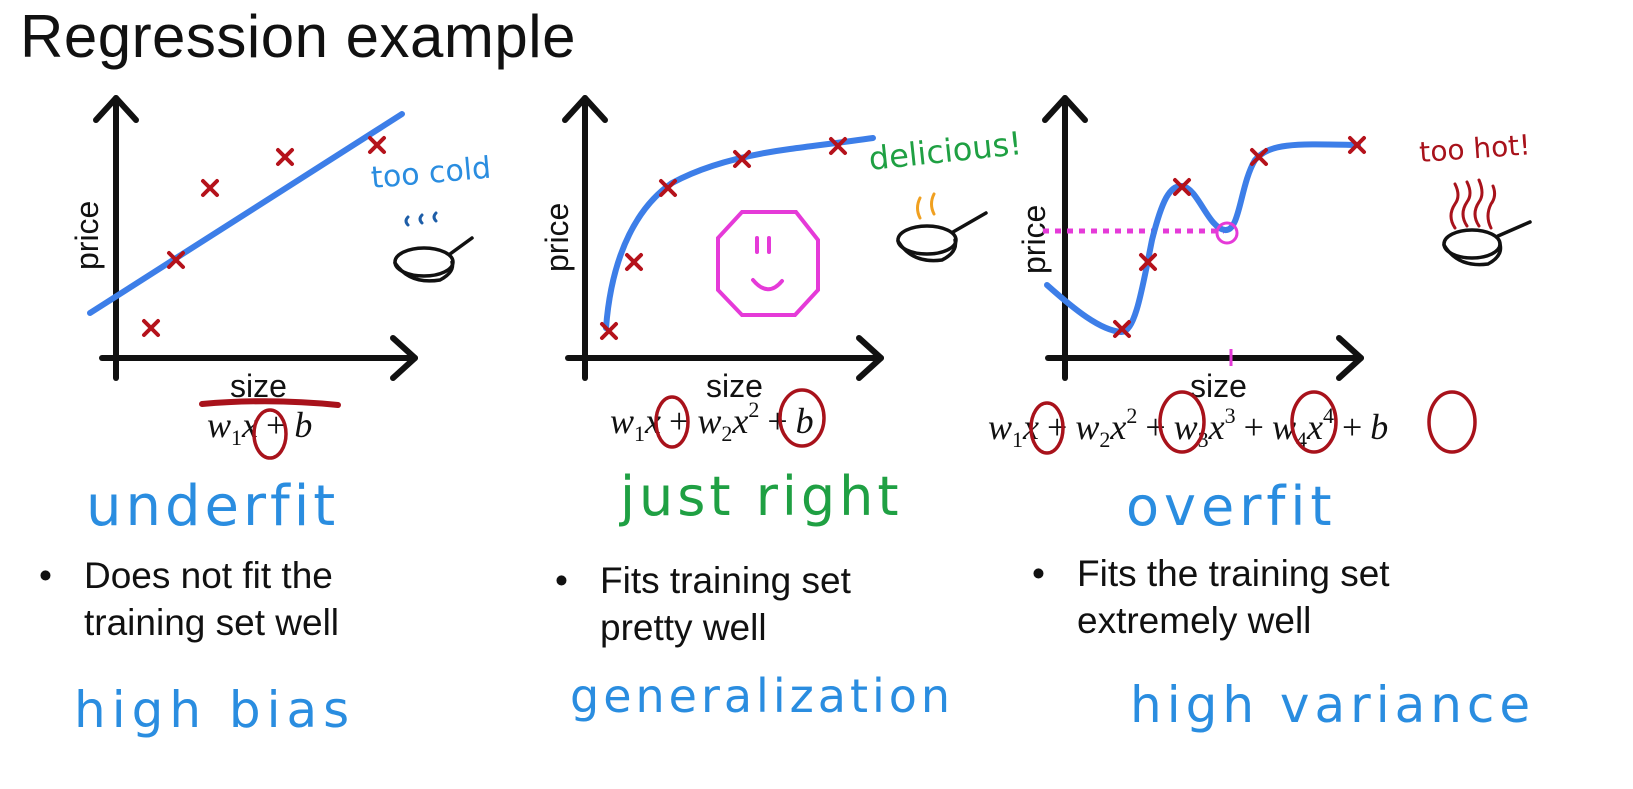 The height and width of the screenshot is (789, 1633). What do you see at coordinates (214, 710) in the screenshot?
I see `footer-high-bias: high bias` at bounding box center [214, 710].